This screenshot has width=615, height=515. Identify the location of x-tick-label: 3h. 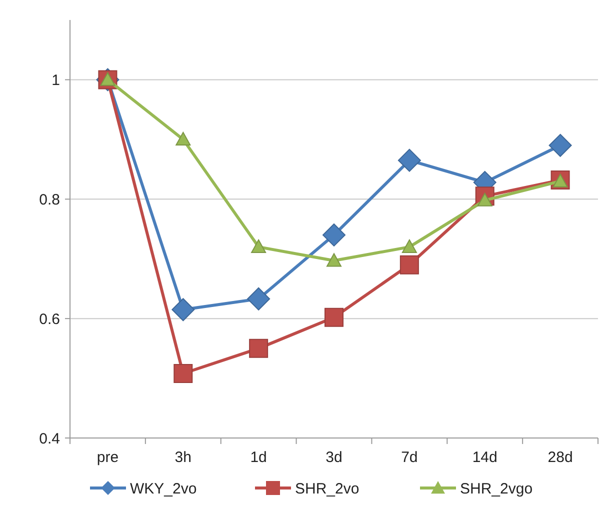
(183, 457).